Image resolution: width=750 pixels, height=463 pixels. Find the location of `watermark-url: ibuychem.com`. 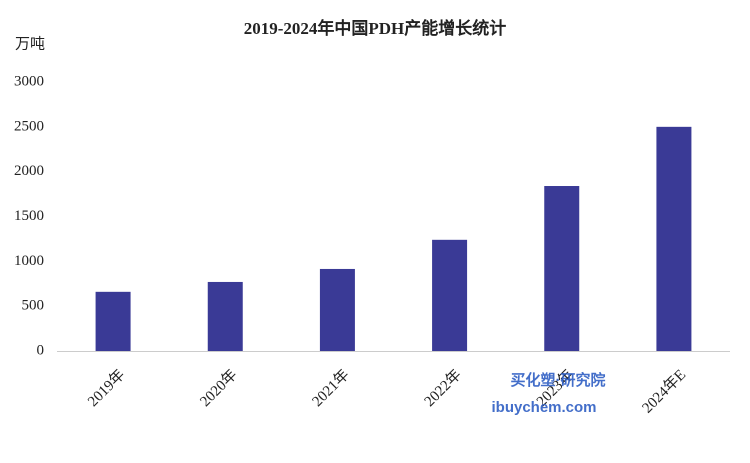

watermark-url: ibuychem.com is located at coordinates (543, 407).